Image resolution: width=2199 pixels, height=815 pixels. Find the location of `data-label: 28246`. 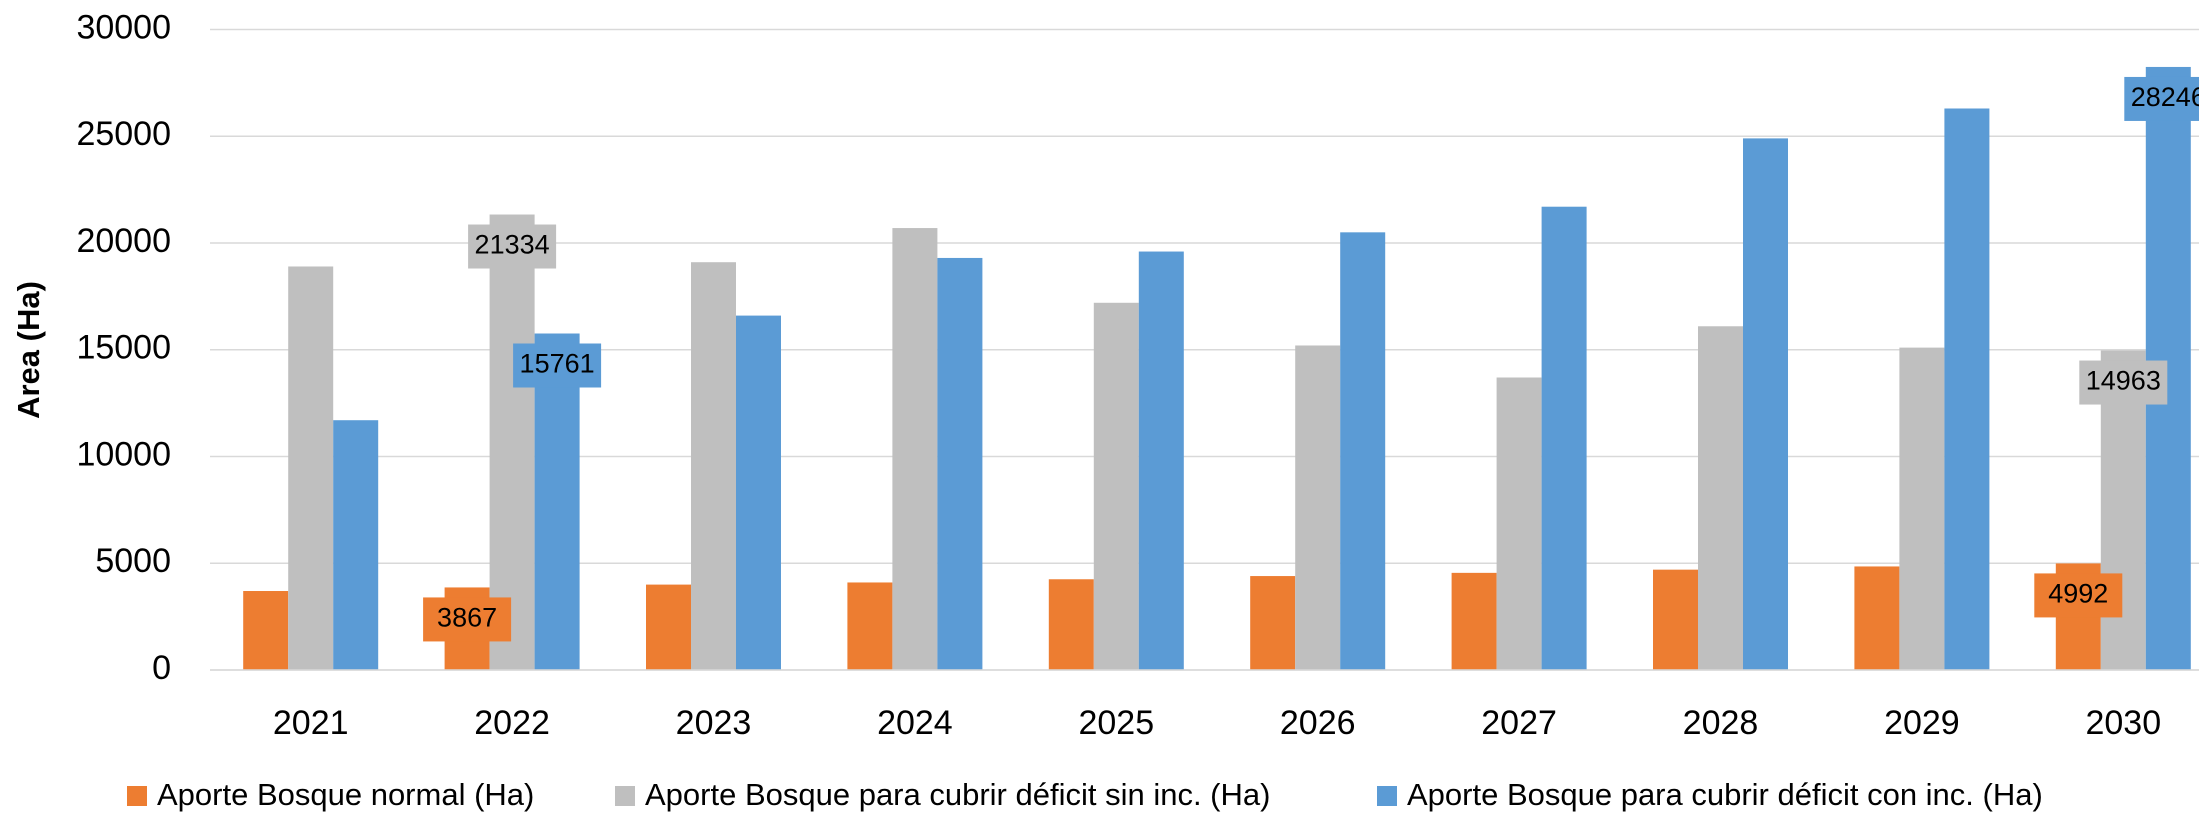

data-label: 28246 is located at coordinates (2165, 97).